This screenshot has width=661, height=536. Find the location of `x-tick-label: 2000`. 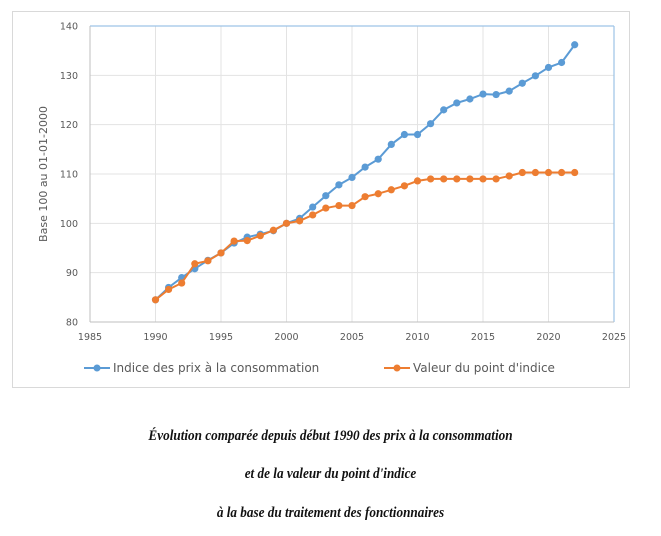

x-tick-label: 2000 is located at coordinates (286, 337).